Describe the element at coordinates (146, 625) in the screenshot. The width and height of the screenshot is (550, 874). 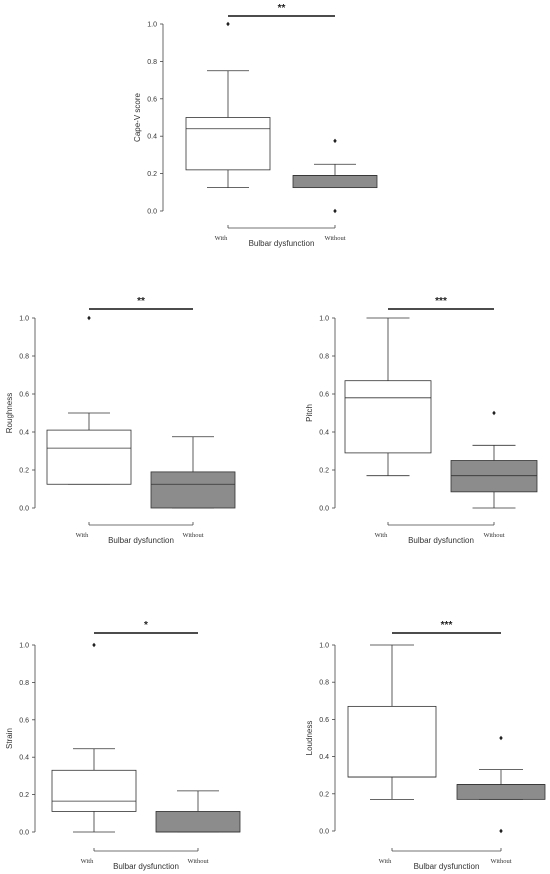
I see `significance-marker: *` at that location.